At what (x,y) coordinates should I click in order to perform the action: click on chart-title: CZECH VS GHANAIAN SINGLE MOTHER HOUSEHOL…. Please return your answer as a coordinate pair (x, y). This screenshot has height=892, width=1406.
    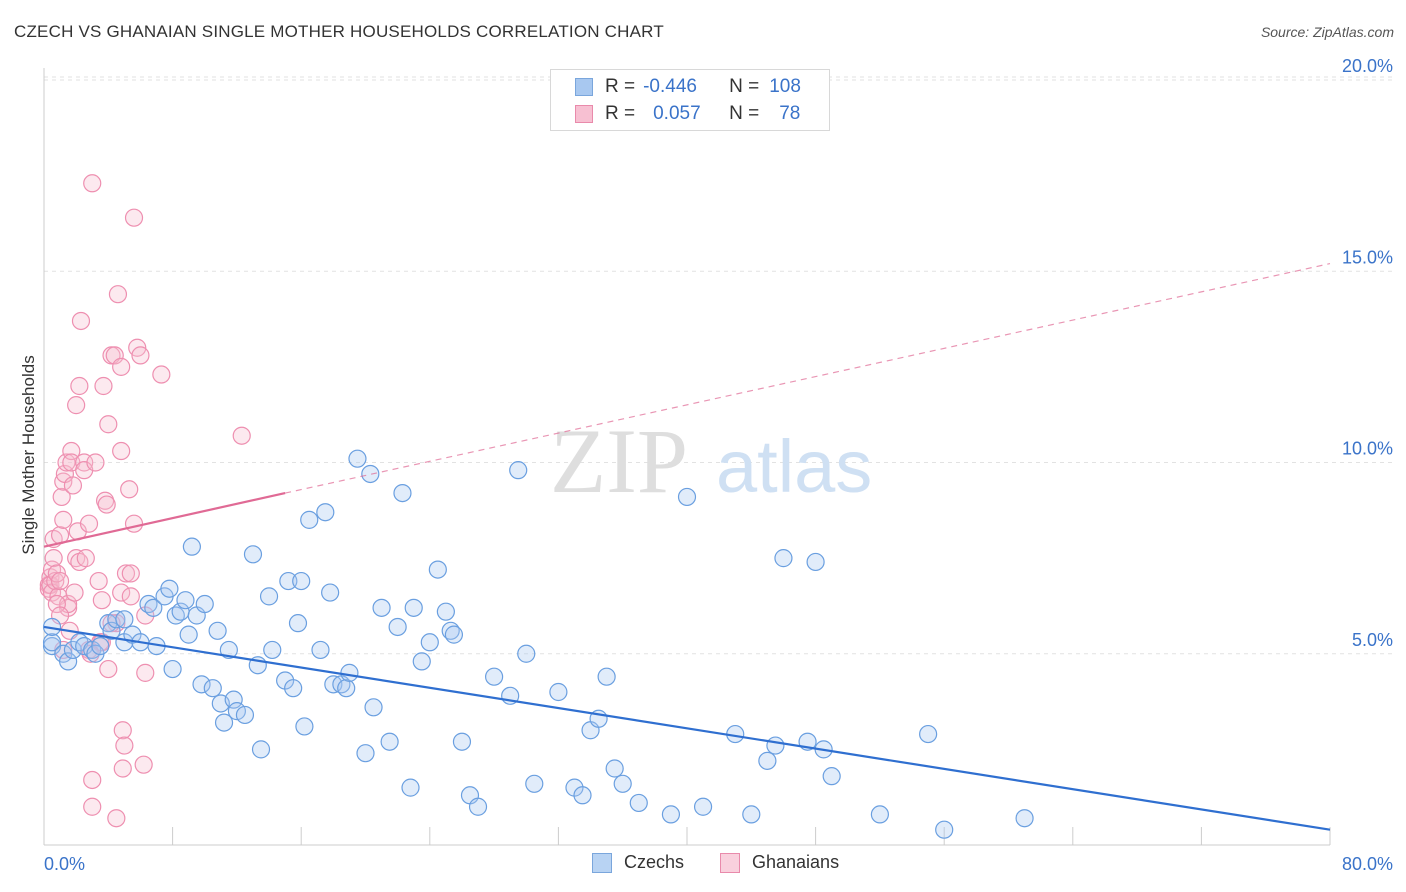
    Looking at the image, I should click on (339, 31).